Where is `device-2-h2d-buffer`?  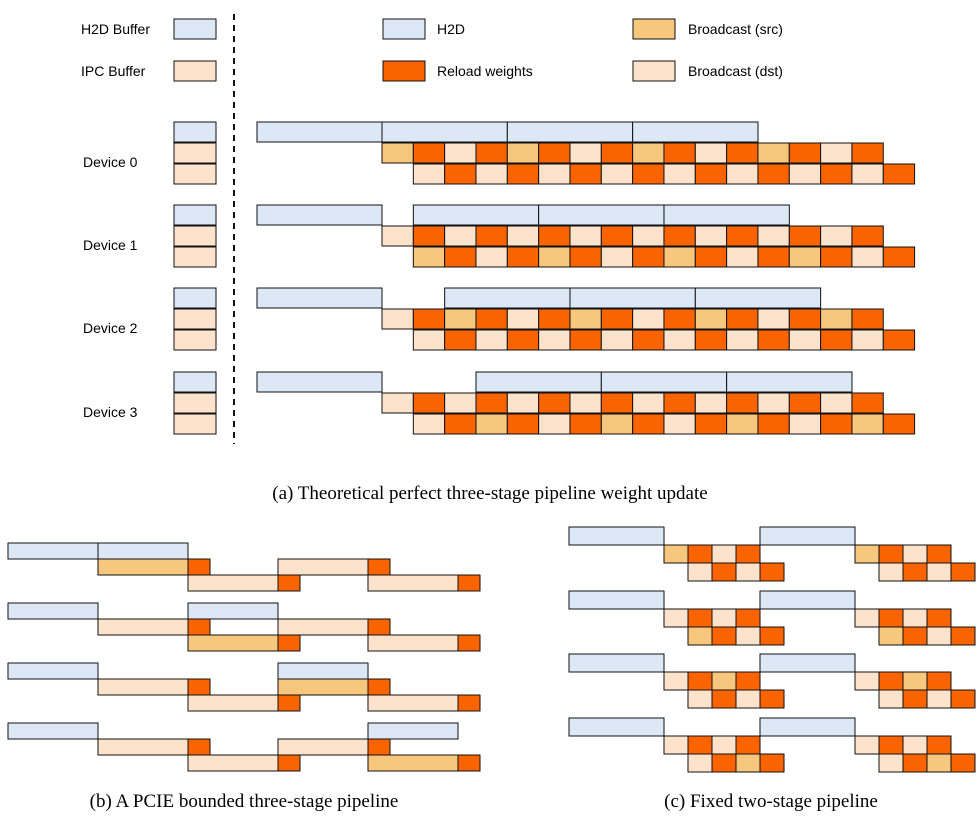 device-2-h2d-buffer is located at coordinates (195, 298).